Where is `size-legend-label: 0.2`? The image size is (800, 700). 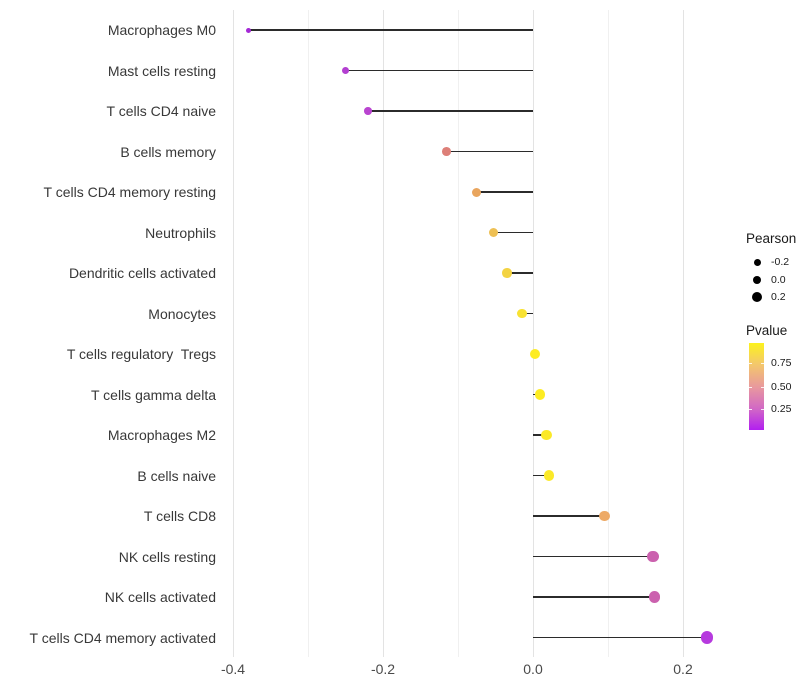 size-legend-label: 0.2 is located at coordinates (778, 297).